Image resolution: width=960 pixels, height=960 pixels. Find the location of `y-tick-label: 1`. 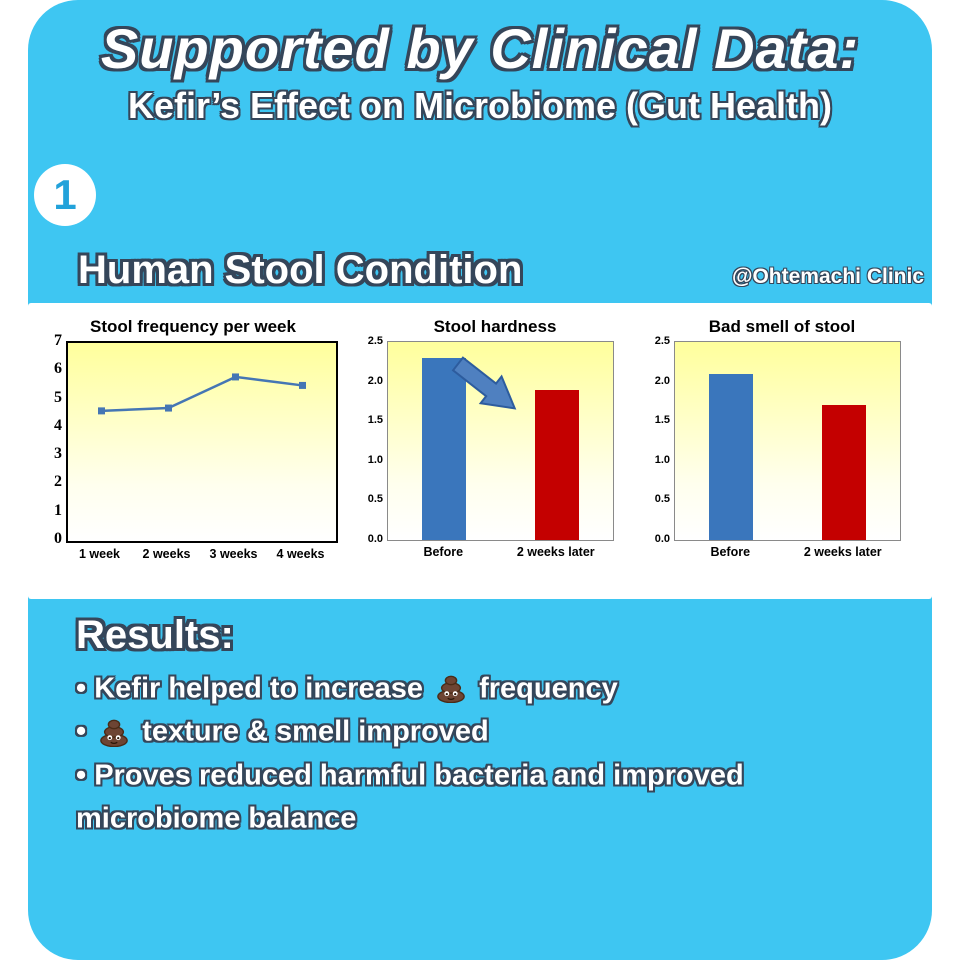

y-tick-label: 1 is located at coordinates (58, 510).